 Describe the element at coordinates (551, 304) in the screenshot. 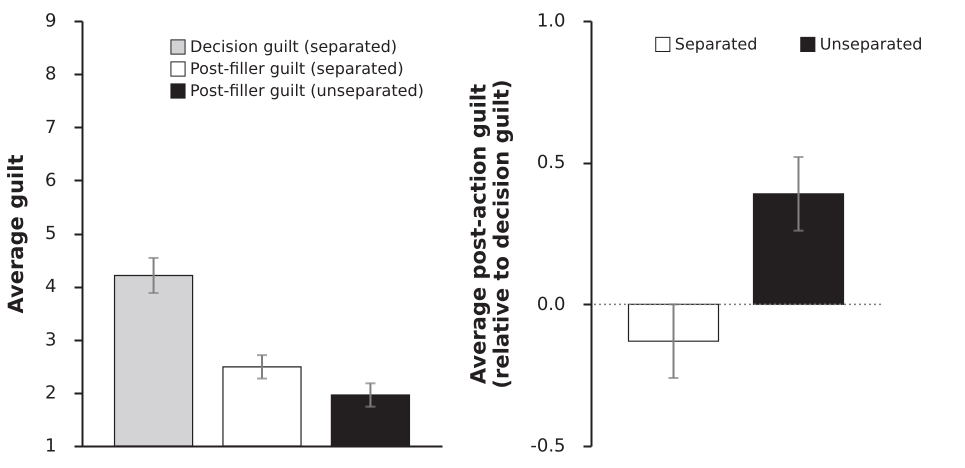

I see `y-tick-label: 0.0` at that location.